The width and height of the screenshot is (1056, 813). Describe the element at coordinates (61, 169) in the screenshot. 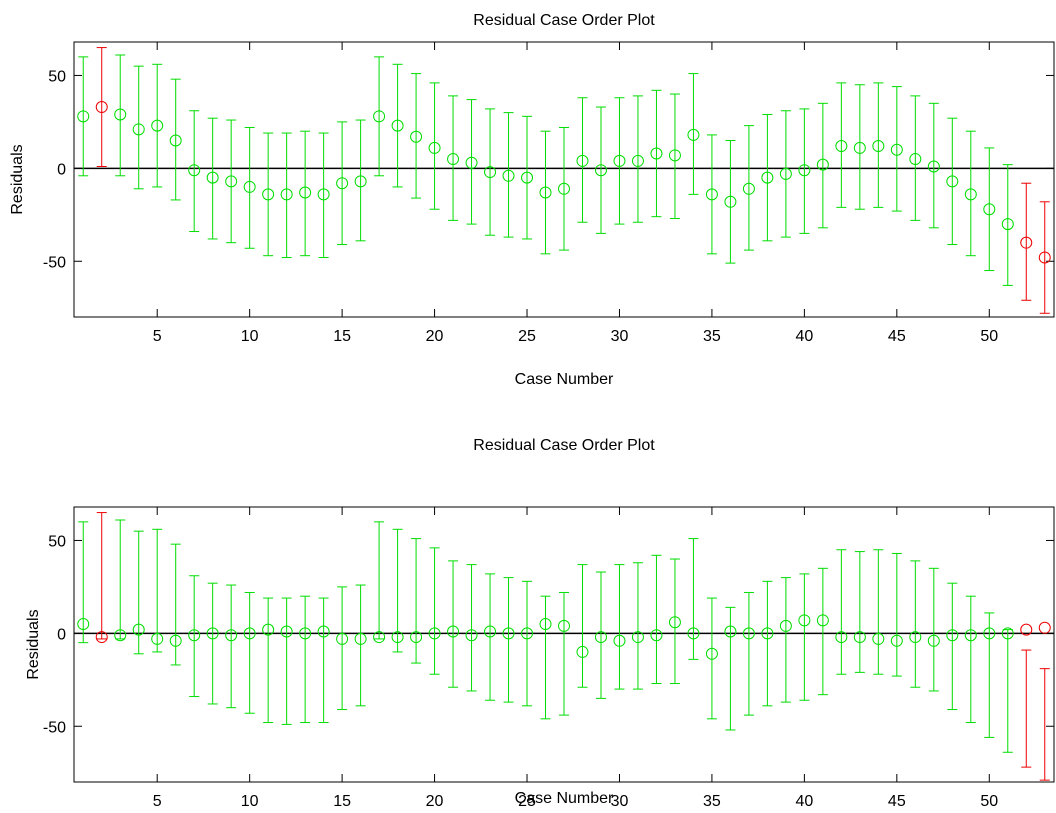

I see `y-tick-label: 0` at that location.